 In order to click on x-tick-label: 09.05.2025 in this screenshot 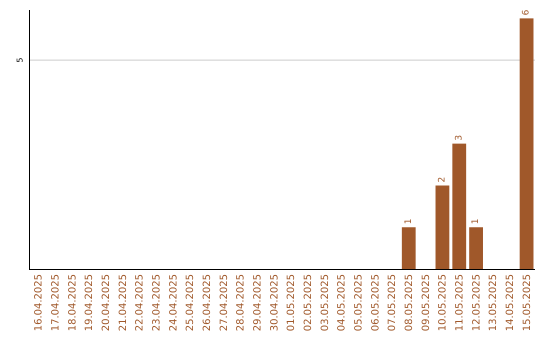, I will do `click(426, 303)`.